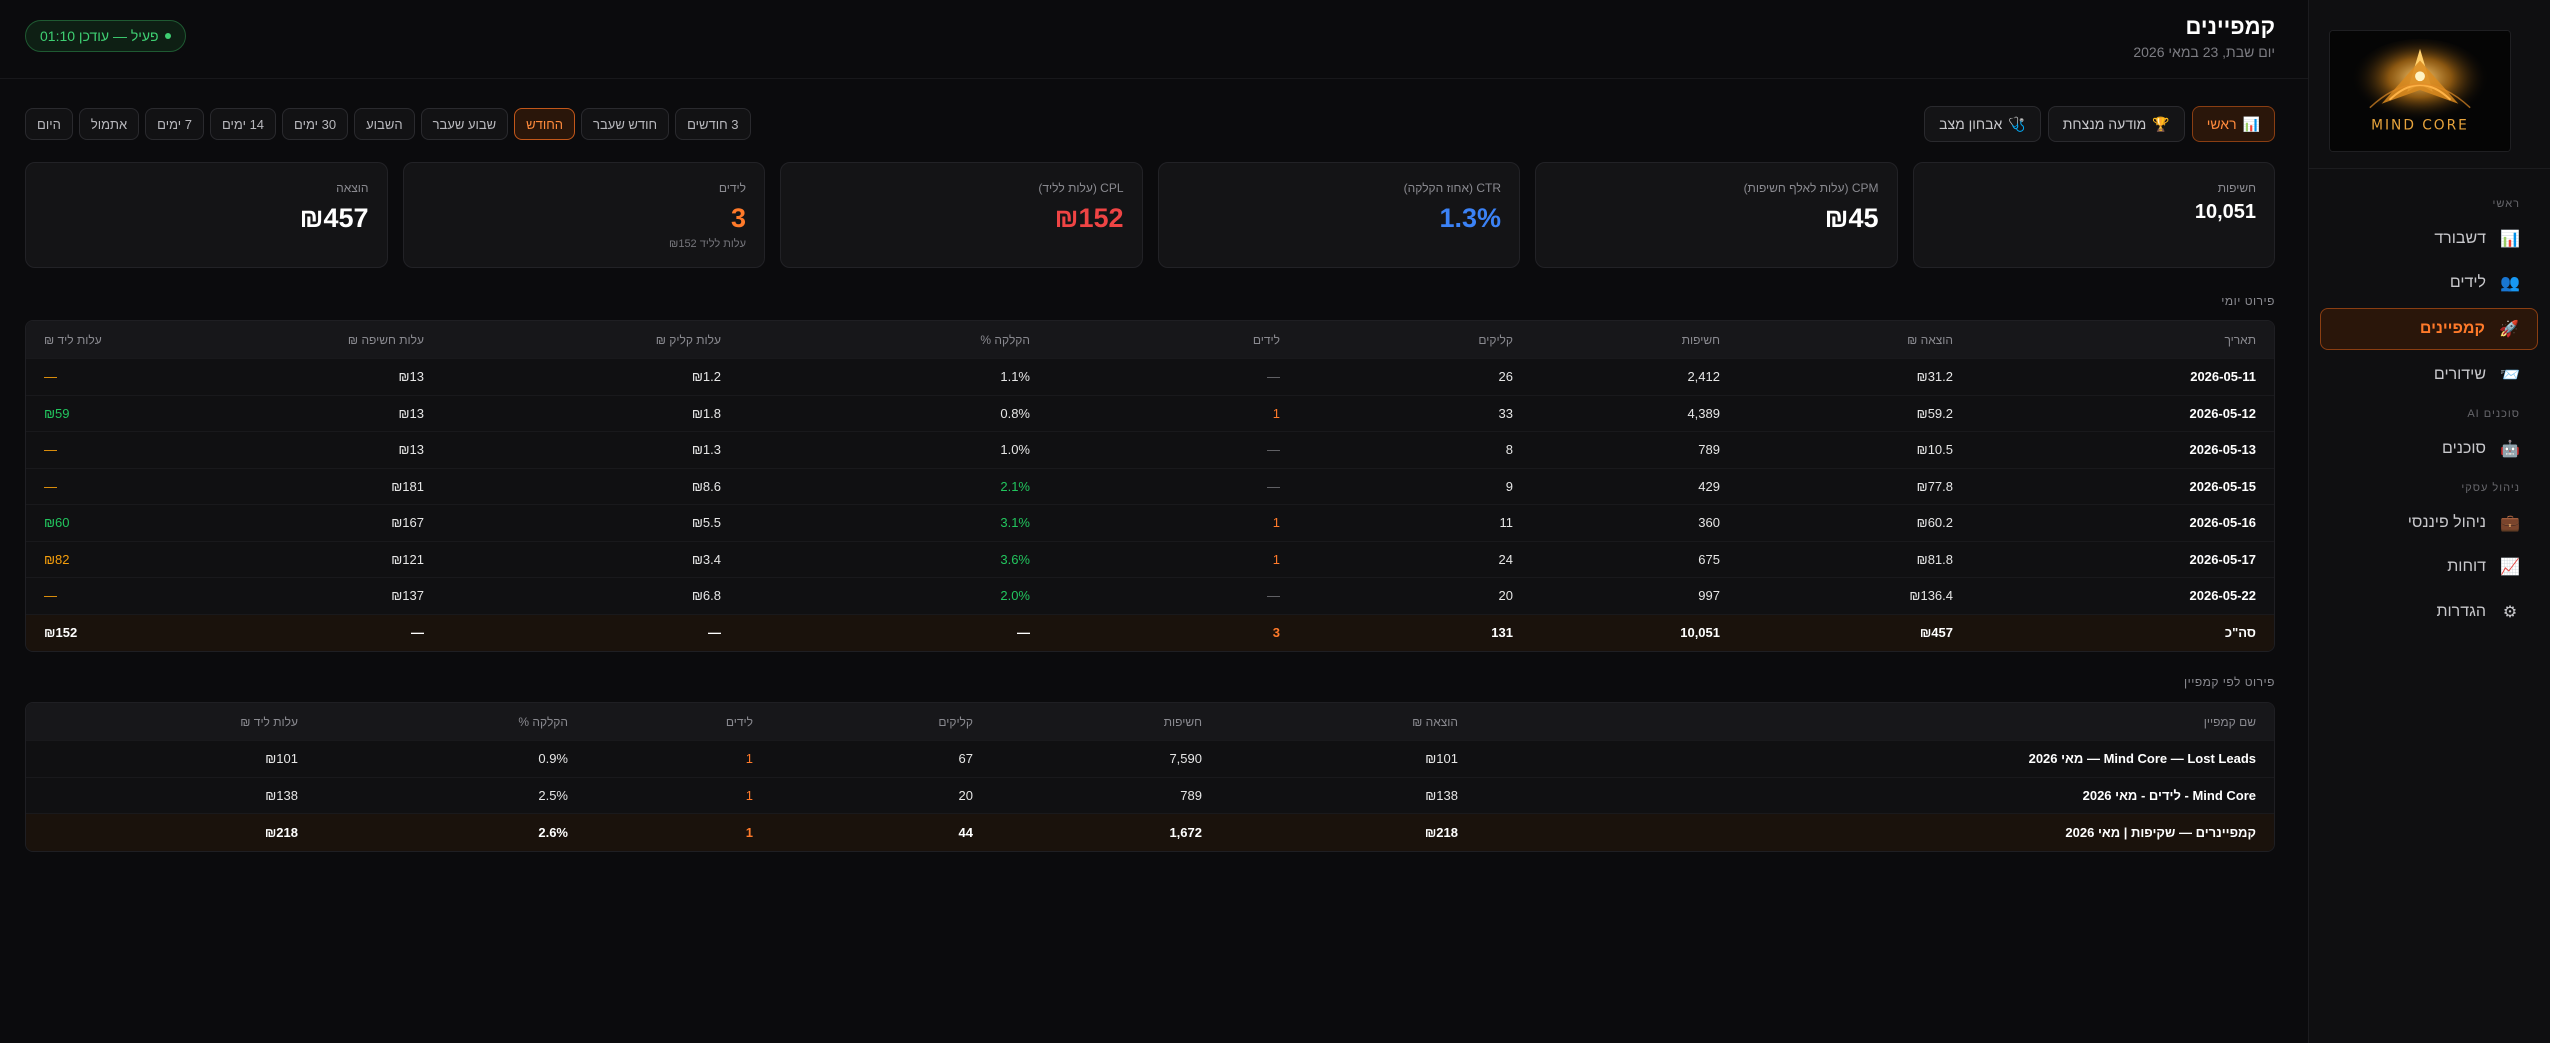  Describe the element at coordinates (2429, 168) in the screenshot. I see `sidebar-divider` at that location.